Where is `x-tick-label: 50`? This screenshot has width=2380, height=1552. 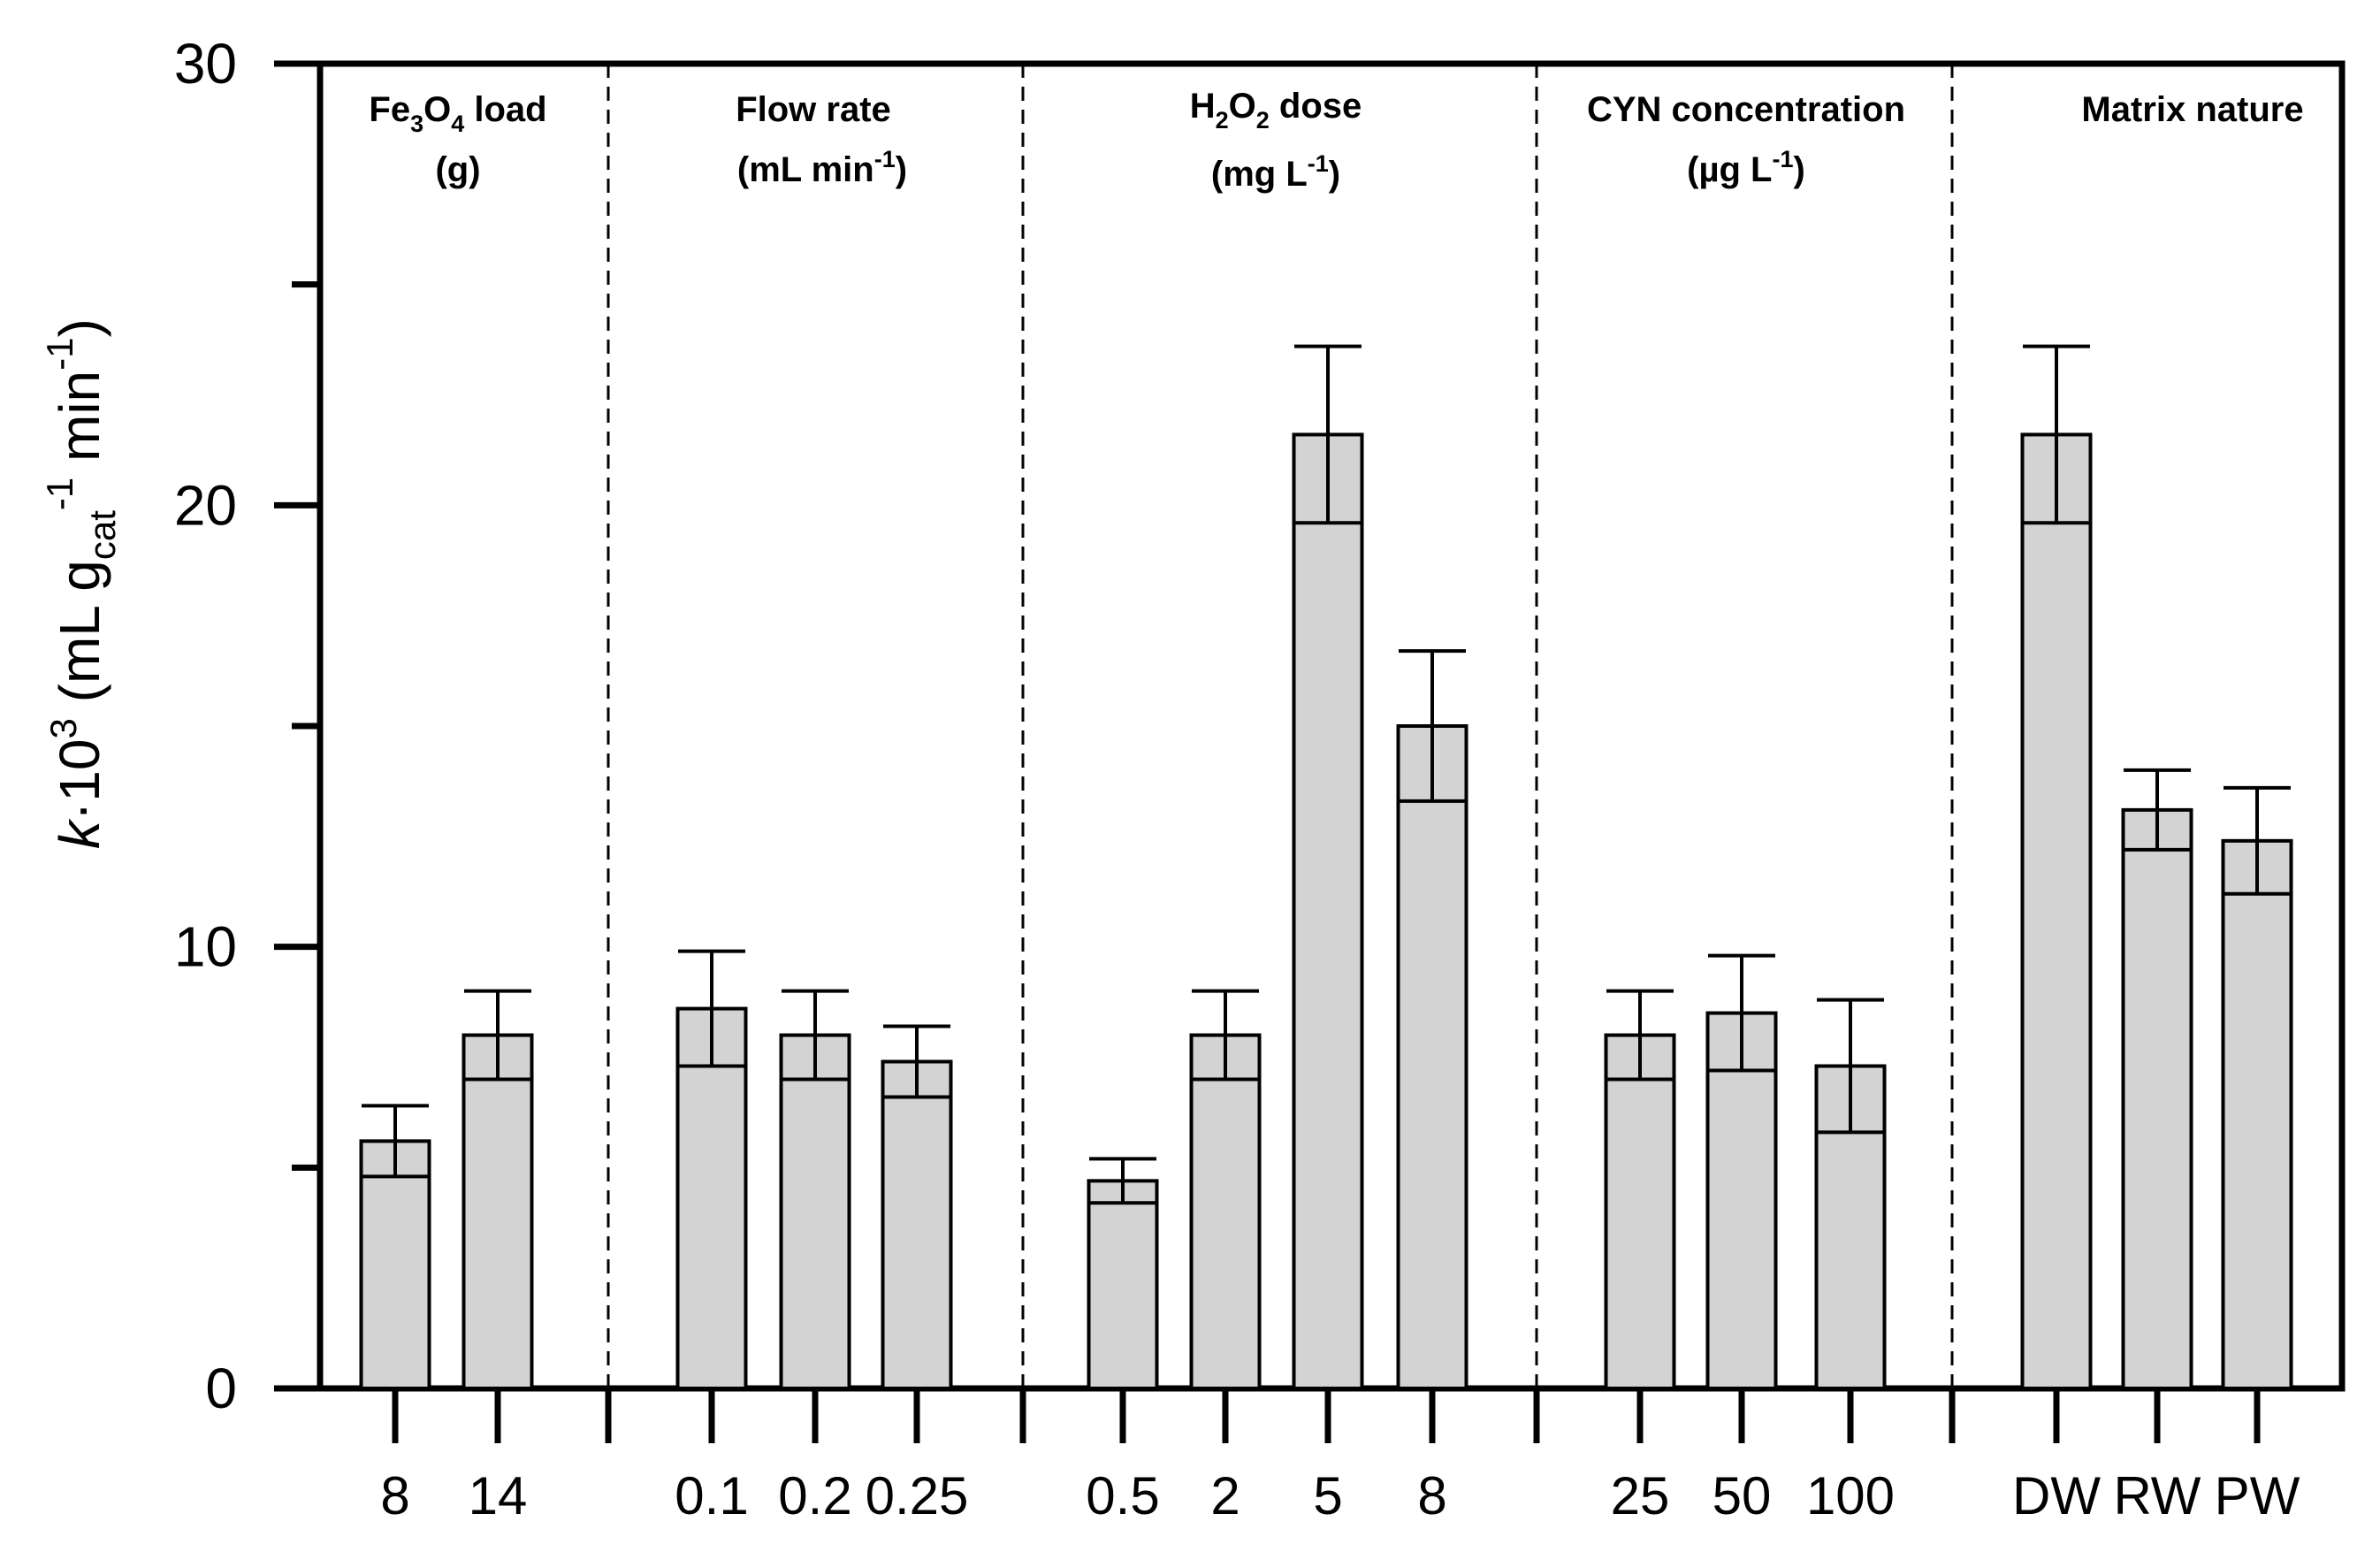
x-tick-label: 50 is located at coordinates (1742, 1495).